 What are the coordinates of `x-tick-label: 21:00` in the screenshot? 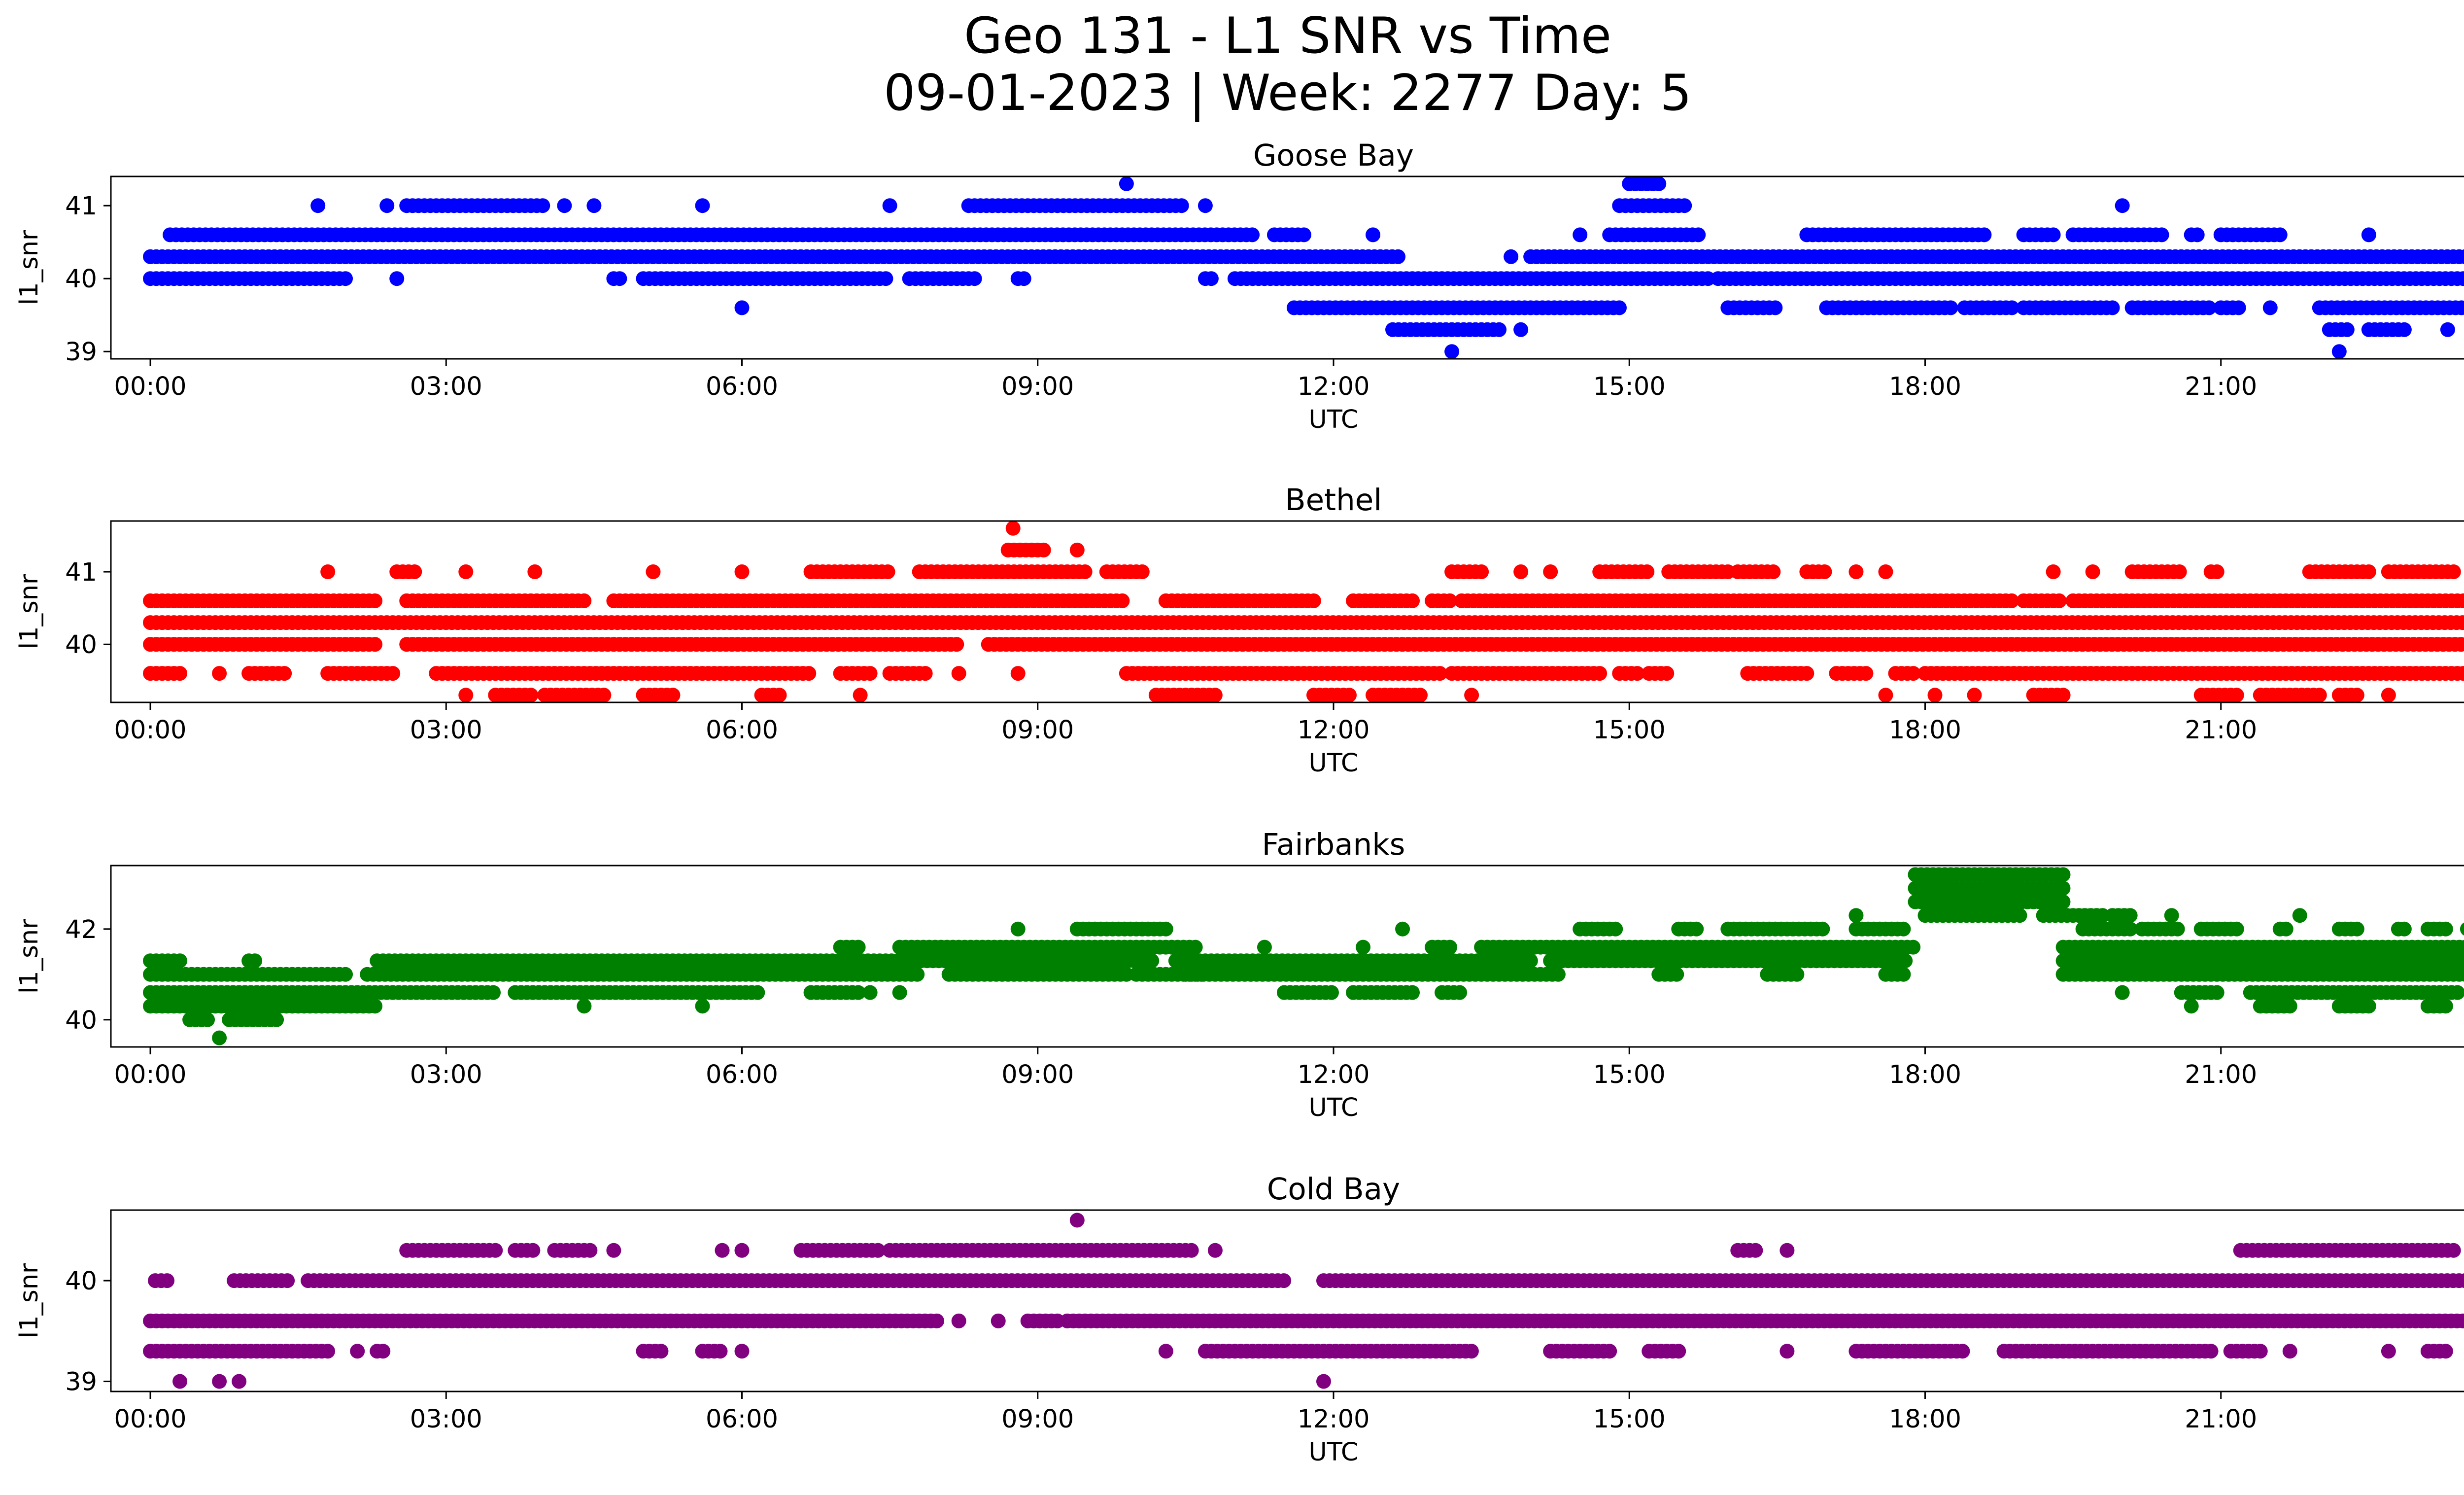 It's located at (2221, 386).